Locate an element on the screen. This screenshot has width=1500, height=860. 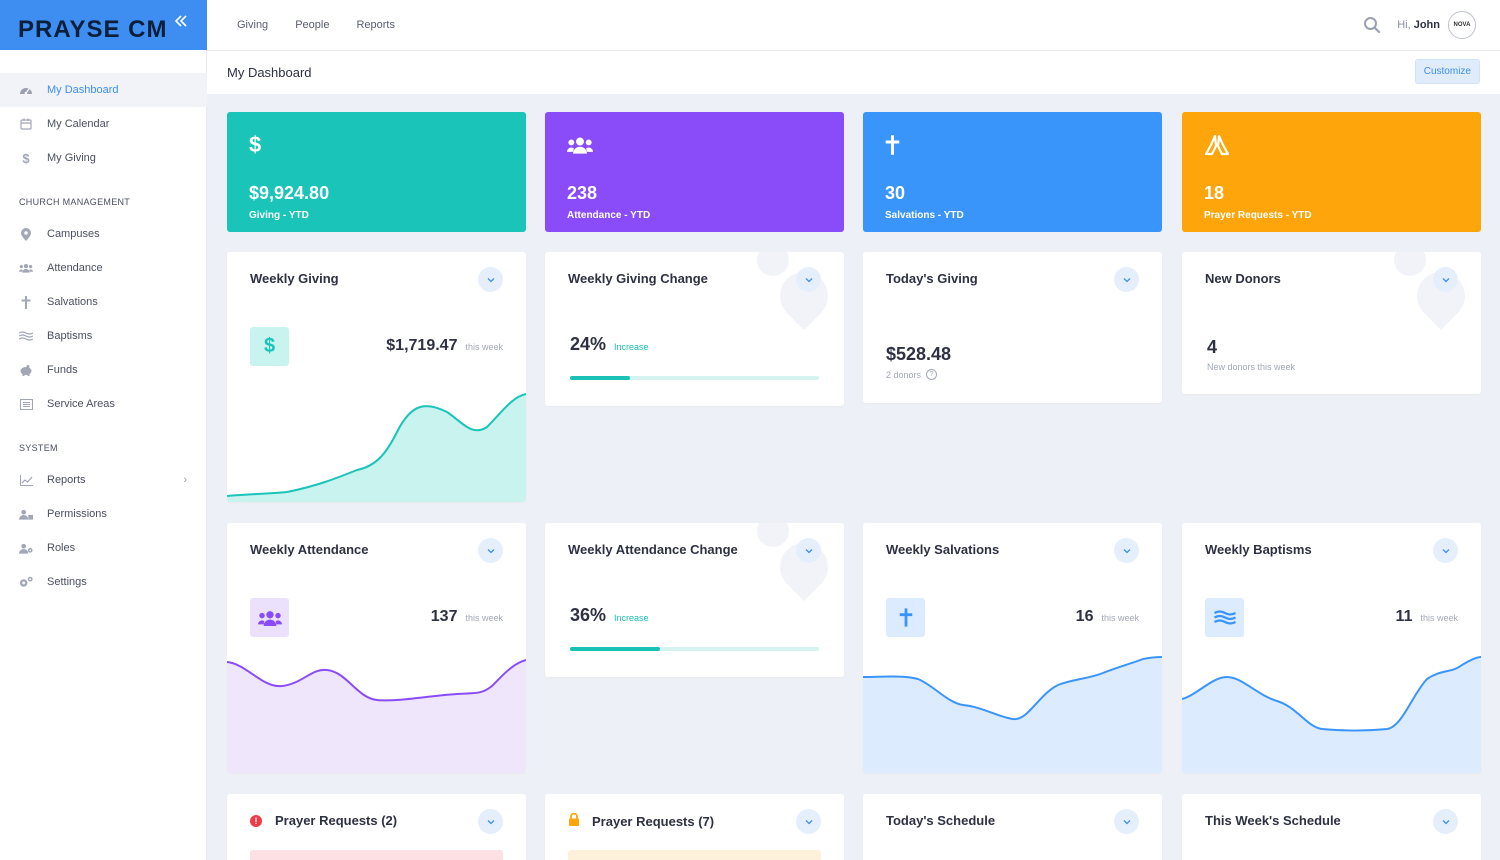
metric-value: 24% is located at coordinates (588, 344).